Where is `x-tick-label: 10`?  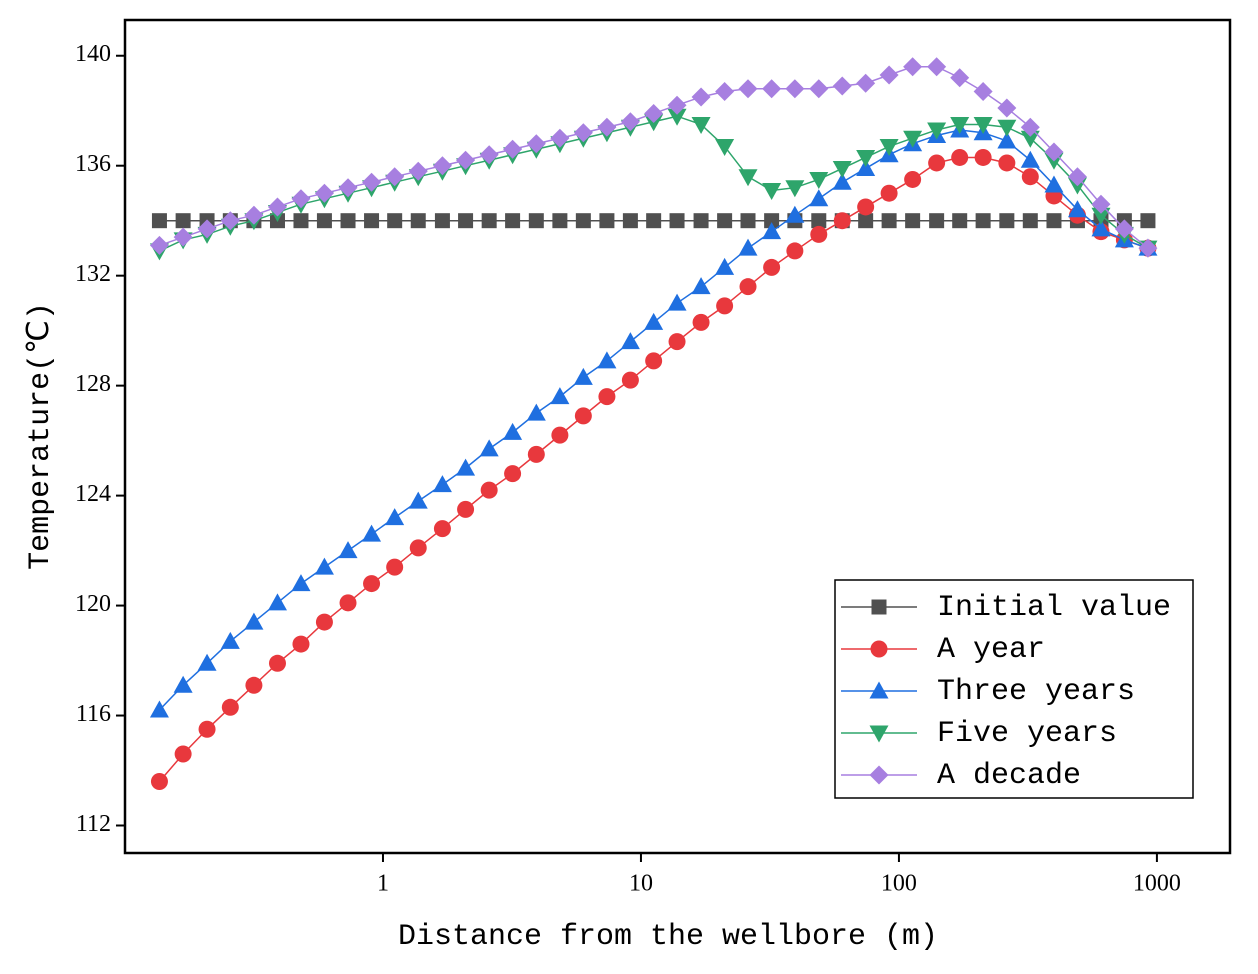
x-tick-label: 10 is located at coordinates (641, 884).